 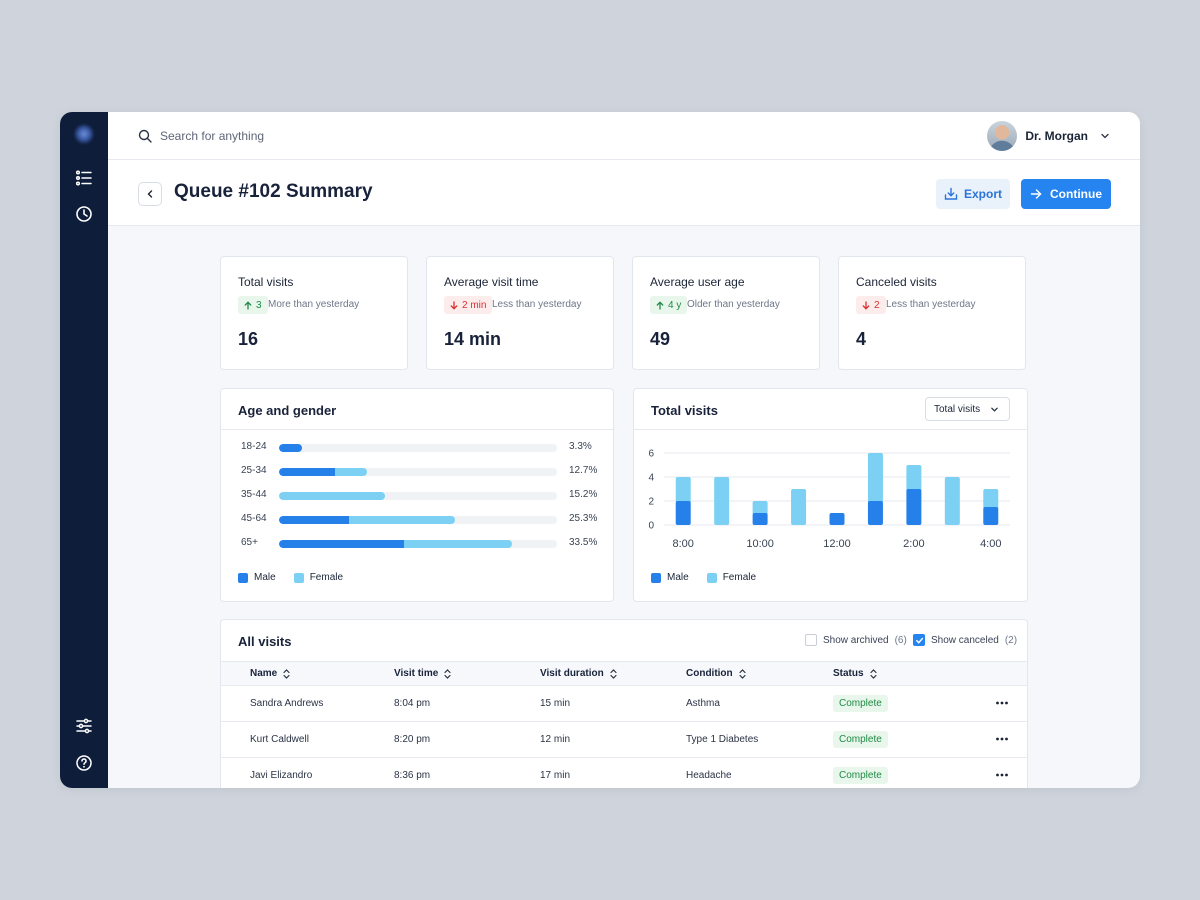 I want to click on cell-visit-duration: 15 min, so click(x=555, y=703).